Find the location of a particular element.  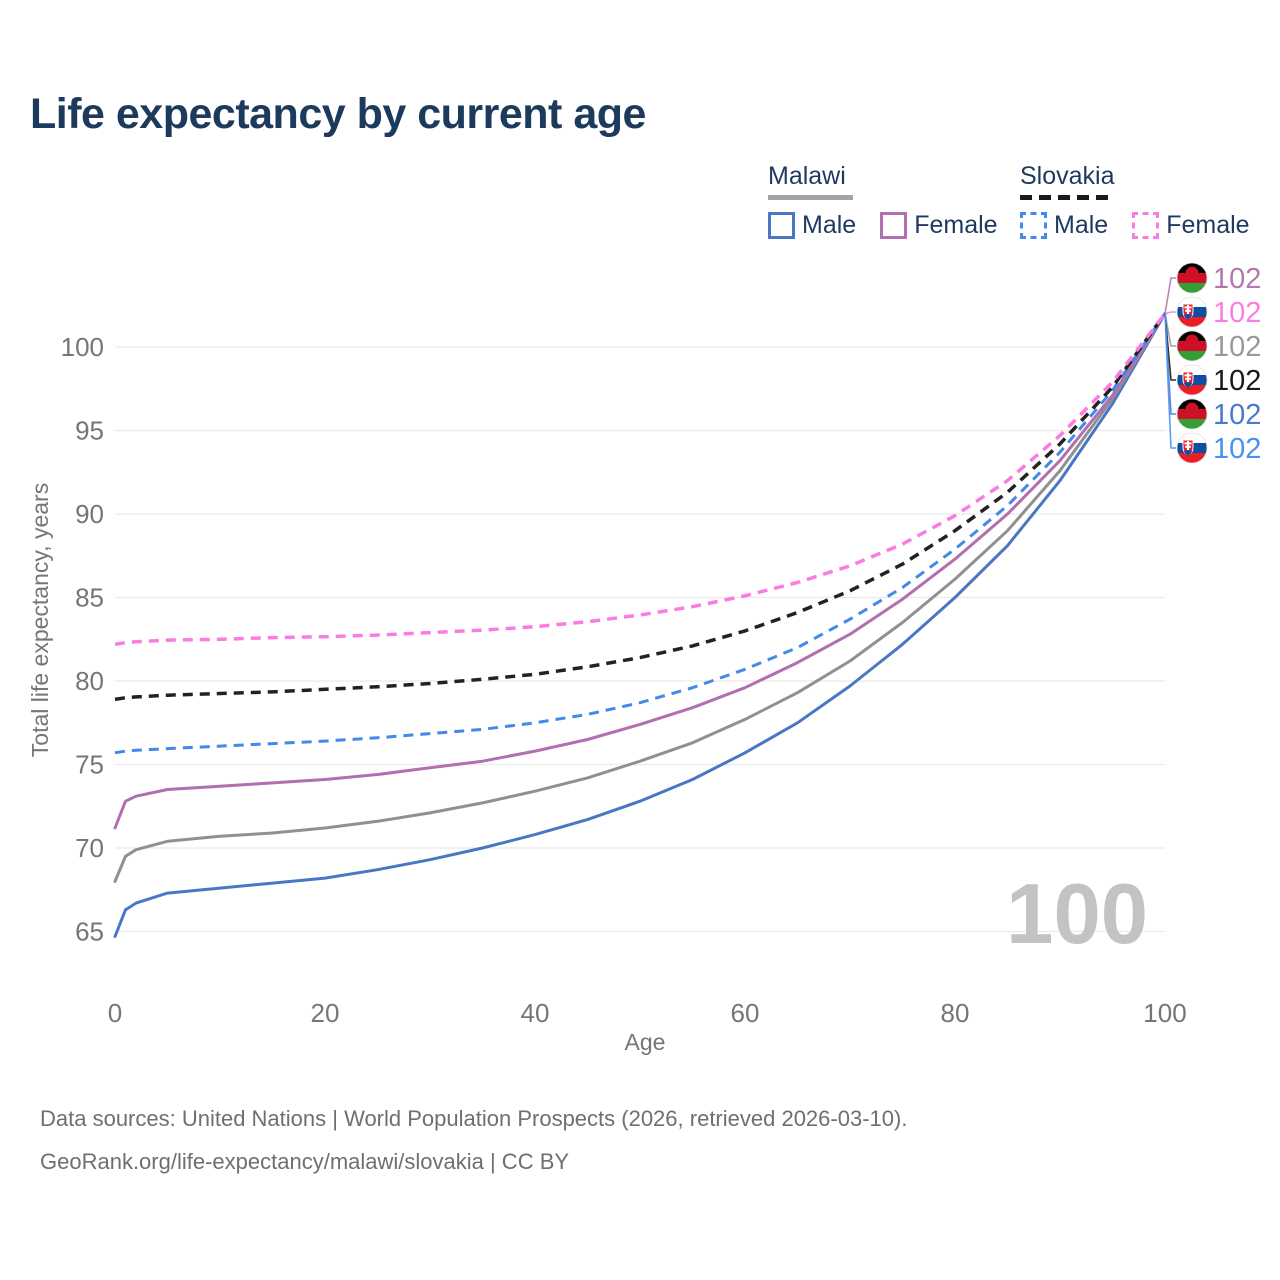

x-tick-label: 60 is located at coordinates (745, 1013).